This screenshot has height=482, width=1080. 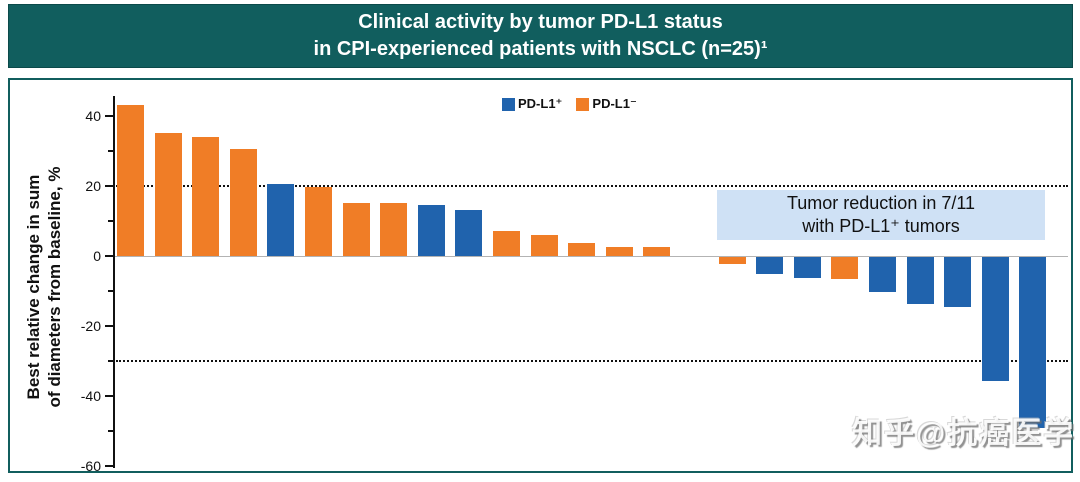 I want to click on y-tick-label: -60, so click(x=90, y=465).